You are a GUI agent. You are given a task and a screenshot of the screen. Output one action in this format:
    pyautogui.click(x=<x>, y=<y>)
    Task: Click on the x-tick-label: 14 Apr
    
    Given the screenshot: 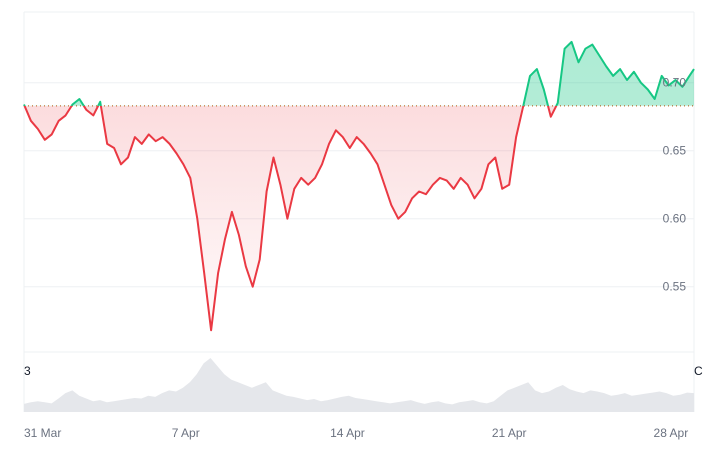 What is the action you would take?
    pyautogui.click(x=347, y=433)
    